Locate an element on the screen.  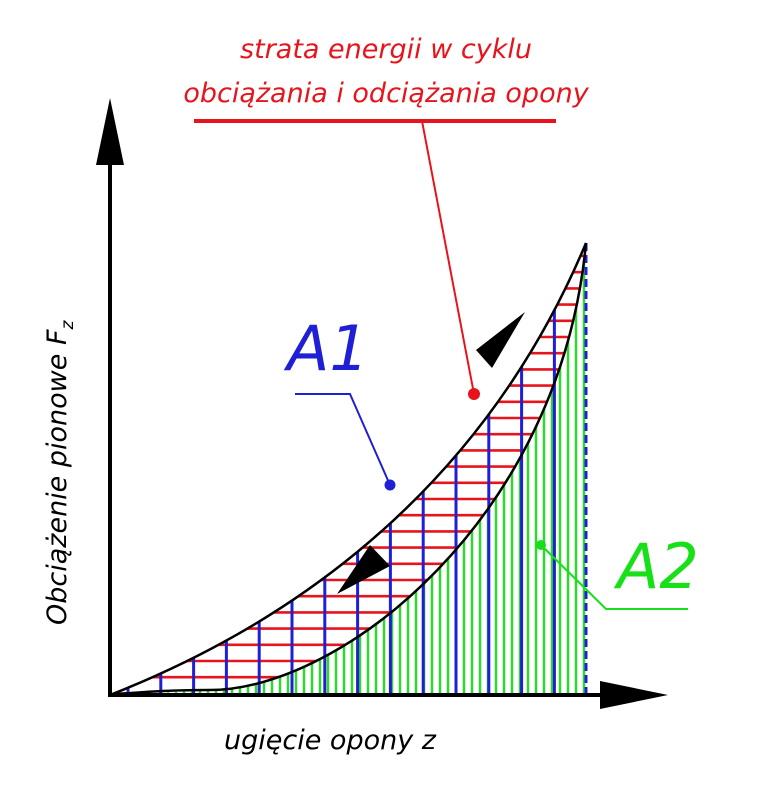
label-a2: A2 is located at coordinates (656, 566).